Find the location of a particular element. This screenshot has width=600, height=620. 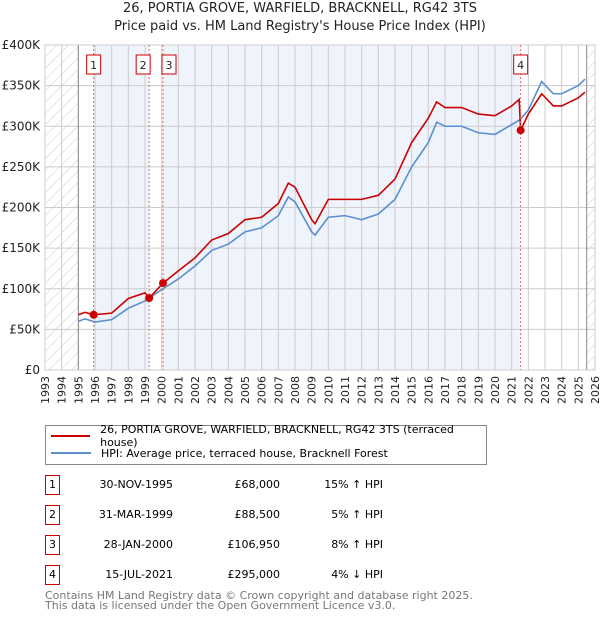

sale-date: 31-MAR-1999 is located at coordinates (135, 514).